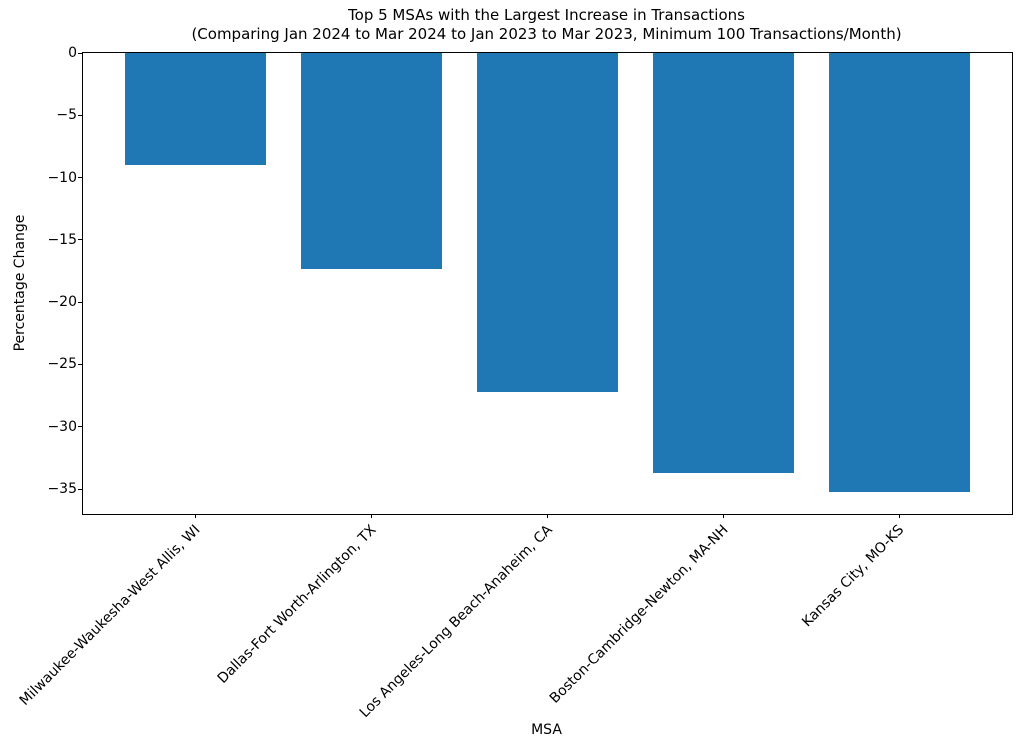 Image resolution: width=1021 pixels, height=750 pixels. What do you see at coordinates (62, 177) in the screenshot?
I see `y-tick-label: −10` at bounding box center [62, 177].